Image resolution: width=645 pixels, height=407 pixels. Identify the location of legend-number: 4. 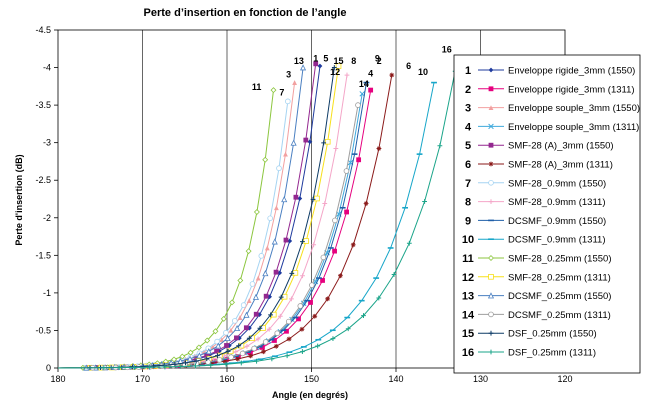
(468, 127).